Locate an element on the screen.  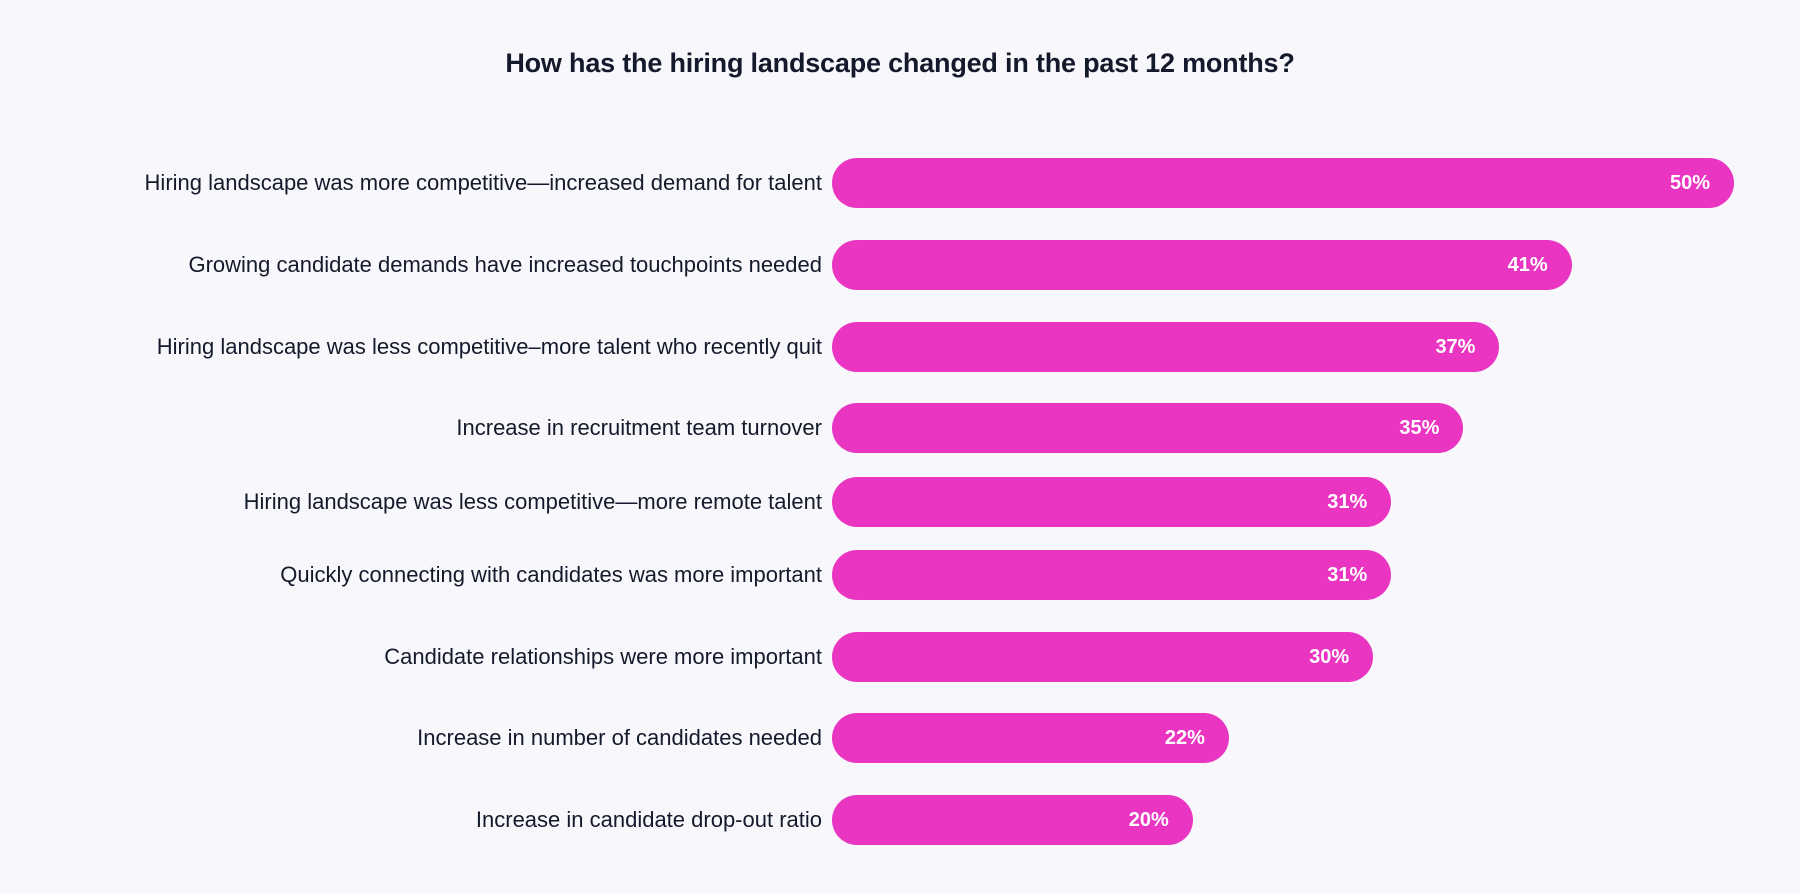
bar-value-label: 22% is located at coordinates (1184, 738).